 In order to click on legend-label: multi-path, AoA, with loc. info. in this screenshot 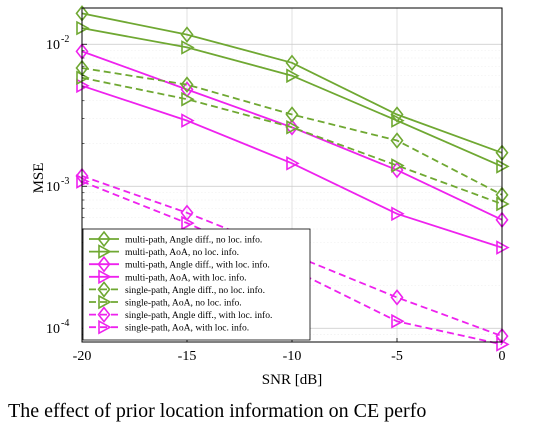, I will do `click(186, 277)`.